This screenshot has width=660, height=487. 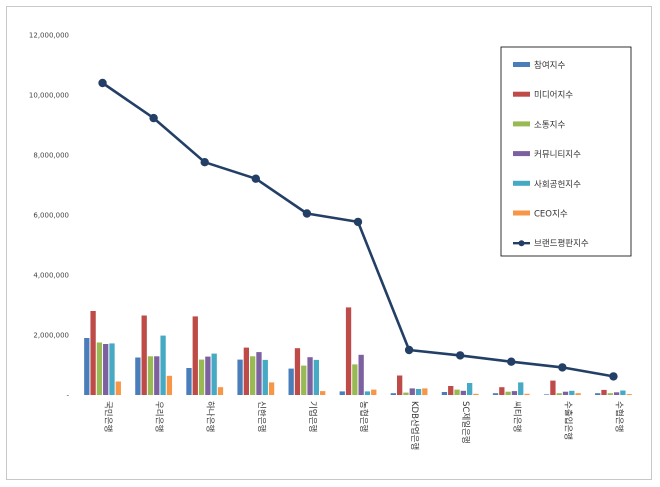 What do you see at coordinates (516, 416) in the screenshot?
I see `x-tick-label: 씨티은행` at bounding box center [516, 416].